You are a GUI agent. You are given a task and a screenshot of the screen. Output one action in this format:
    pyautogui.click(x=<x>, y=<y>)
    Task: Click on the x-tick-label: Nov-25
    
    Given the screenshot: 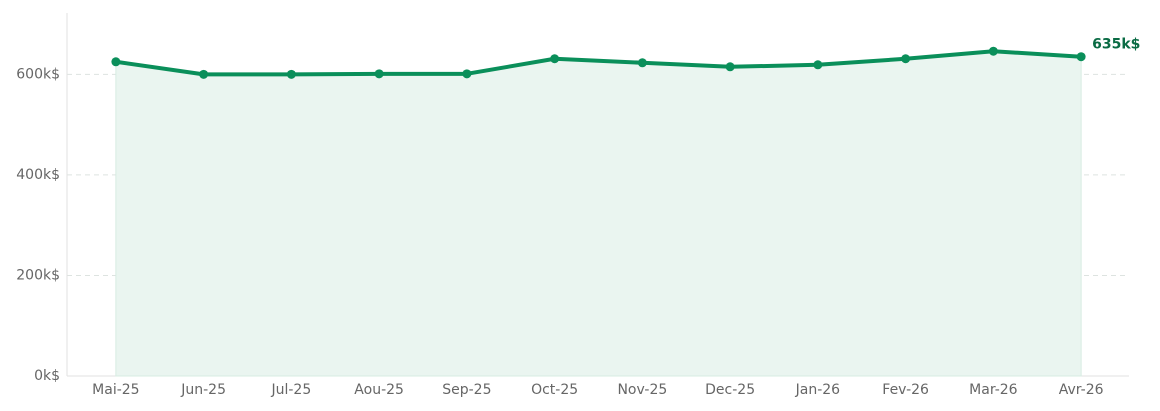 What is the action you would take?
    pyautogui.click(x=642, y=390)
    